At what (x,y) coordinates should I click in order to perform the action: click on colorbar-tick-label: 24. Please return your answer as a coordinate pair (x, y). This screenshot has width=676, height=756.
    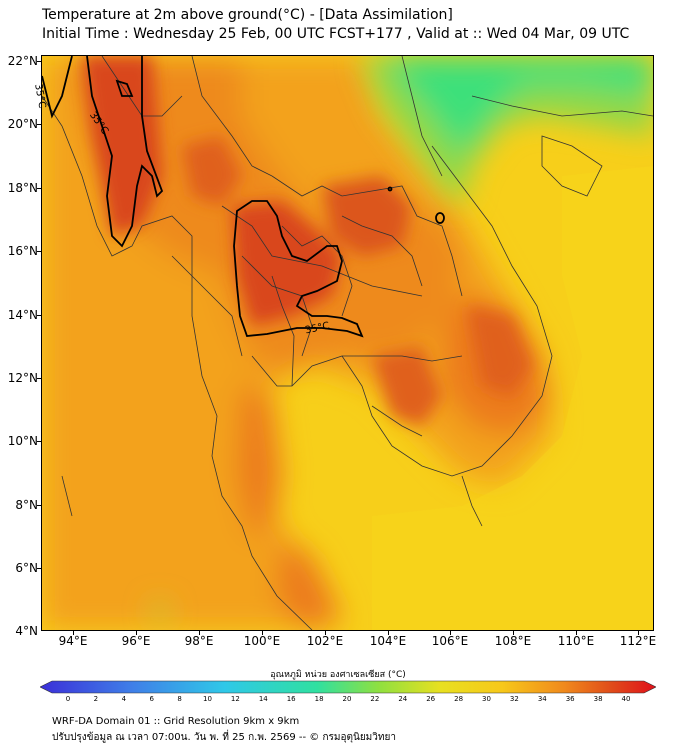
    Looking at the image, I should click on (403, 699).